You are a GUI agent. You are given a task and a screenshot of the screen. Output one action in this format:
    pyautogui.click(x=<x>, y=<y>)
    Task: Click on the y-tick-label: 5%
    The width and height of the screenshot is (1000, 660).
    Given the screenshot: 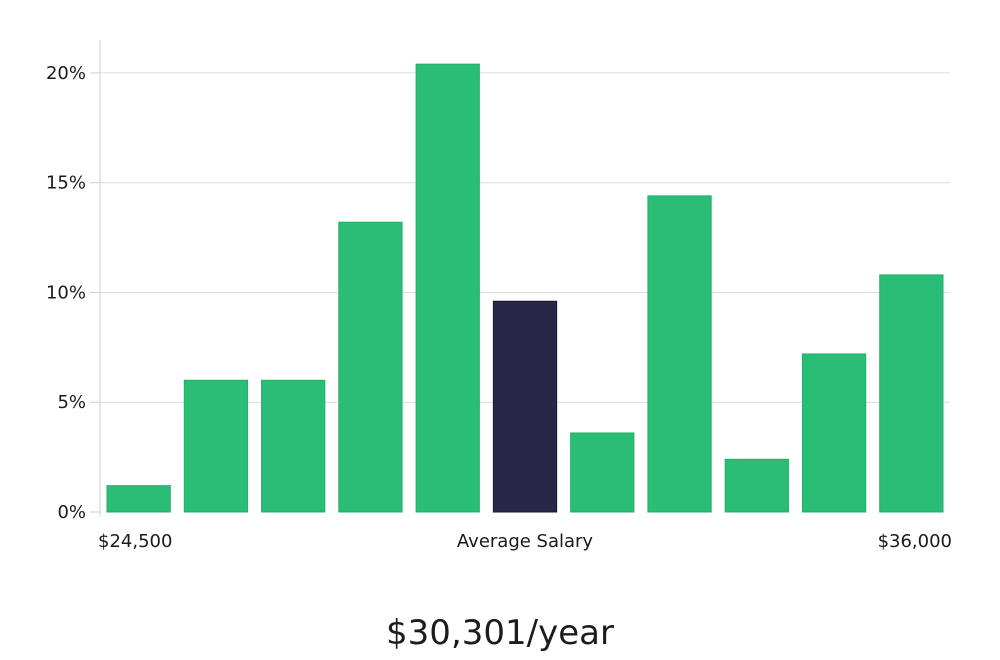 What is the action you would take?
    pyautogui.click(x=71, y=402)
    